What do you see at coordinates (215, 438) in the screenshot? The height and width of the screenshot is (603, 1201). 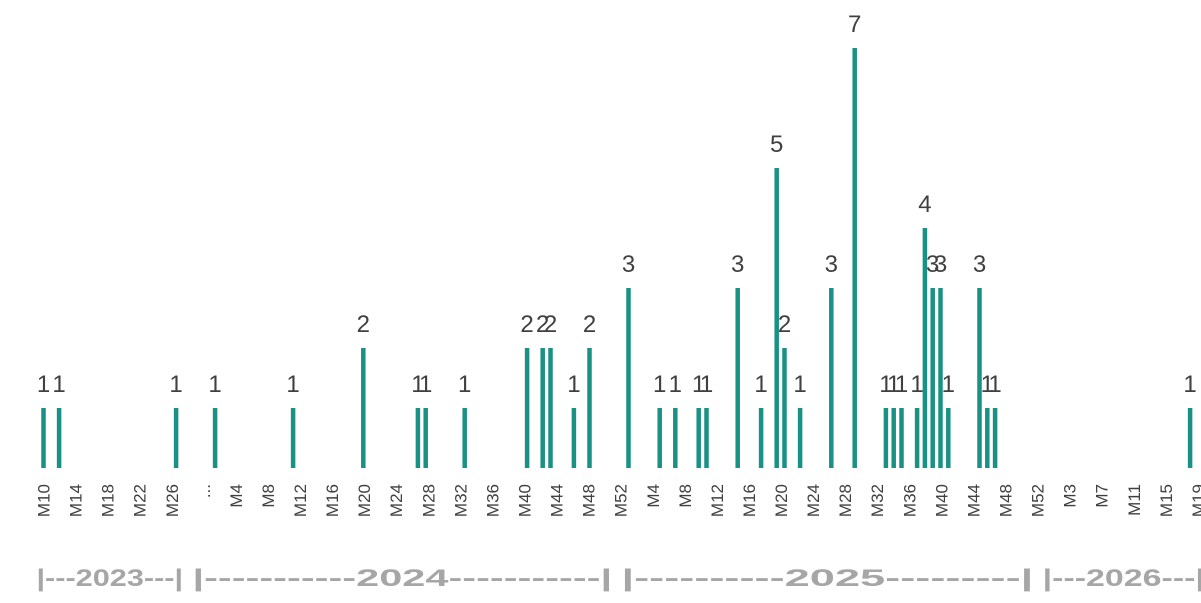 I see `bar-2024-w3` at bounding box center [215, 438].